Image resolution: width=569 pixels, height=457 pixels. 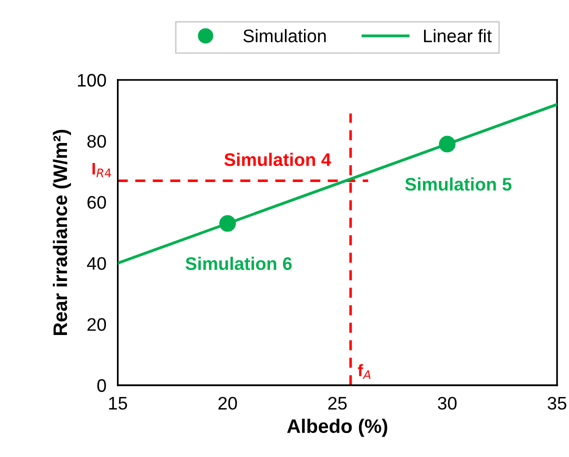 I want to click on x-tick-label: 35, so click(x=557, y=403).